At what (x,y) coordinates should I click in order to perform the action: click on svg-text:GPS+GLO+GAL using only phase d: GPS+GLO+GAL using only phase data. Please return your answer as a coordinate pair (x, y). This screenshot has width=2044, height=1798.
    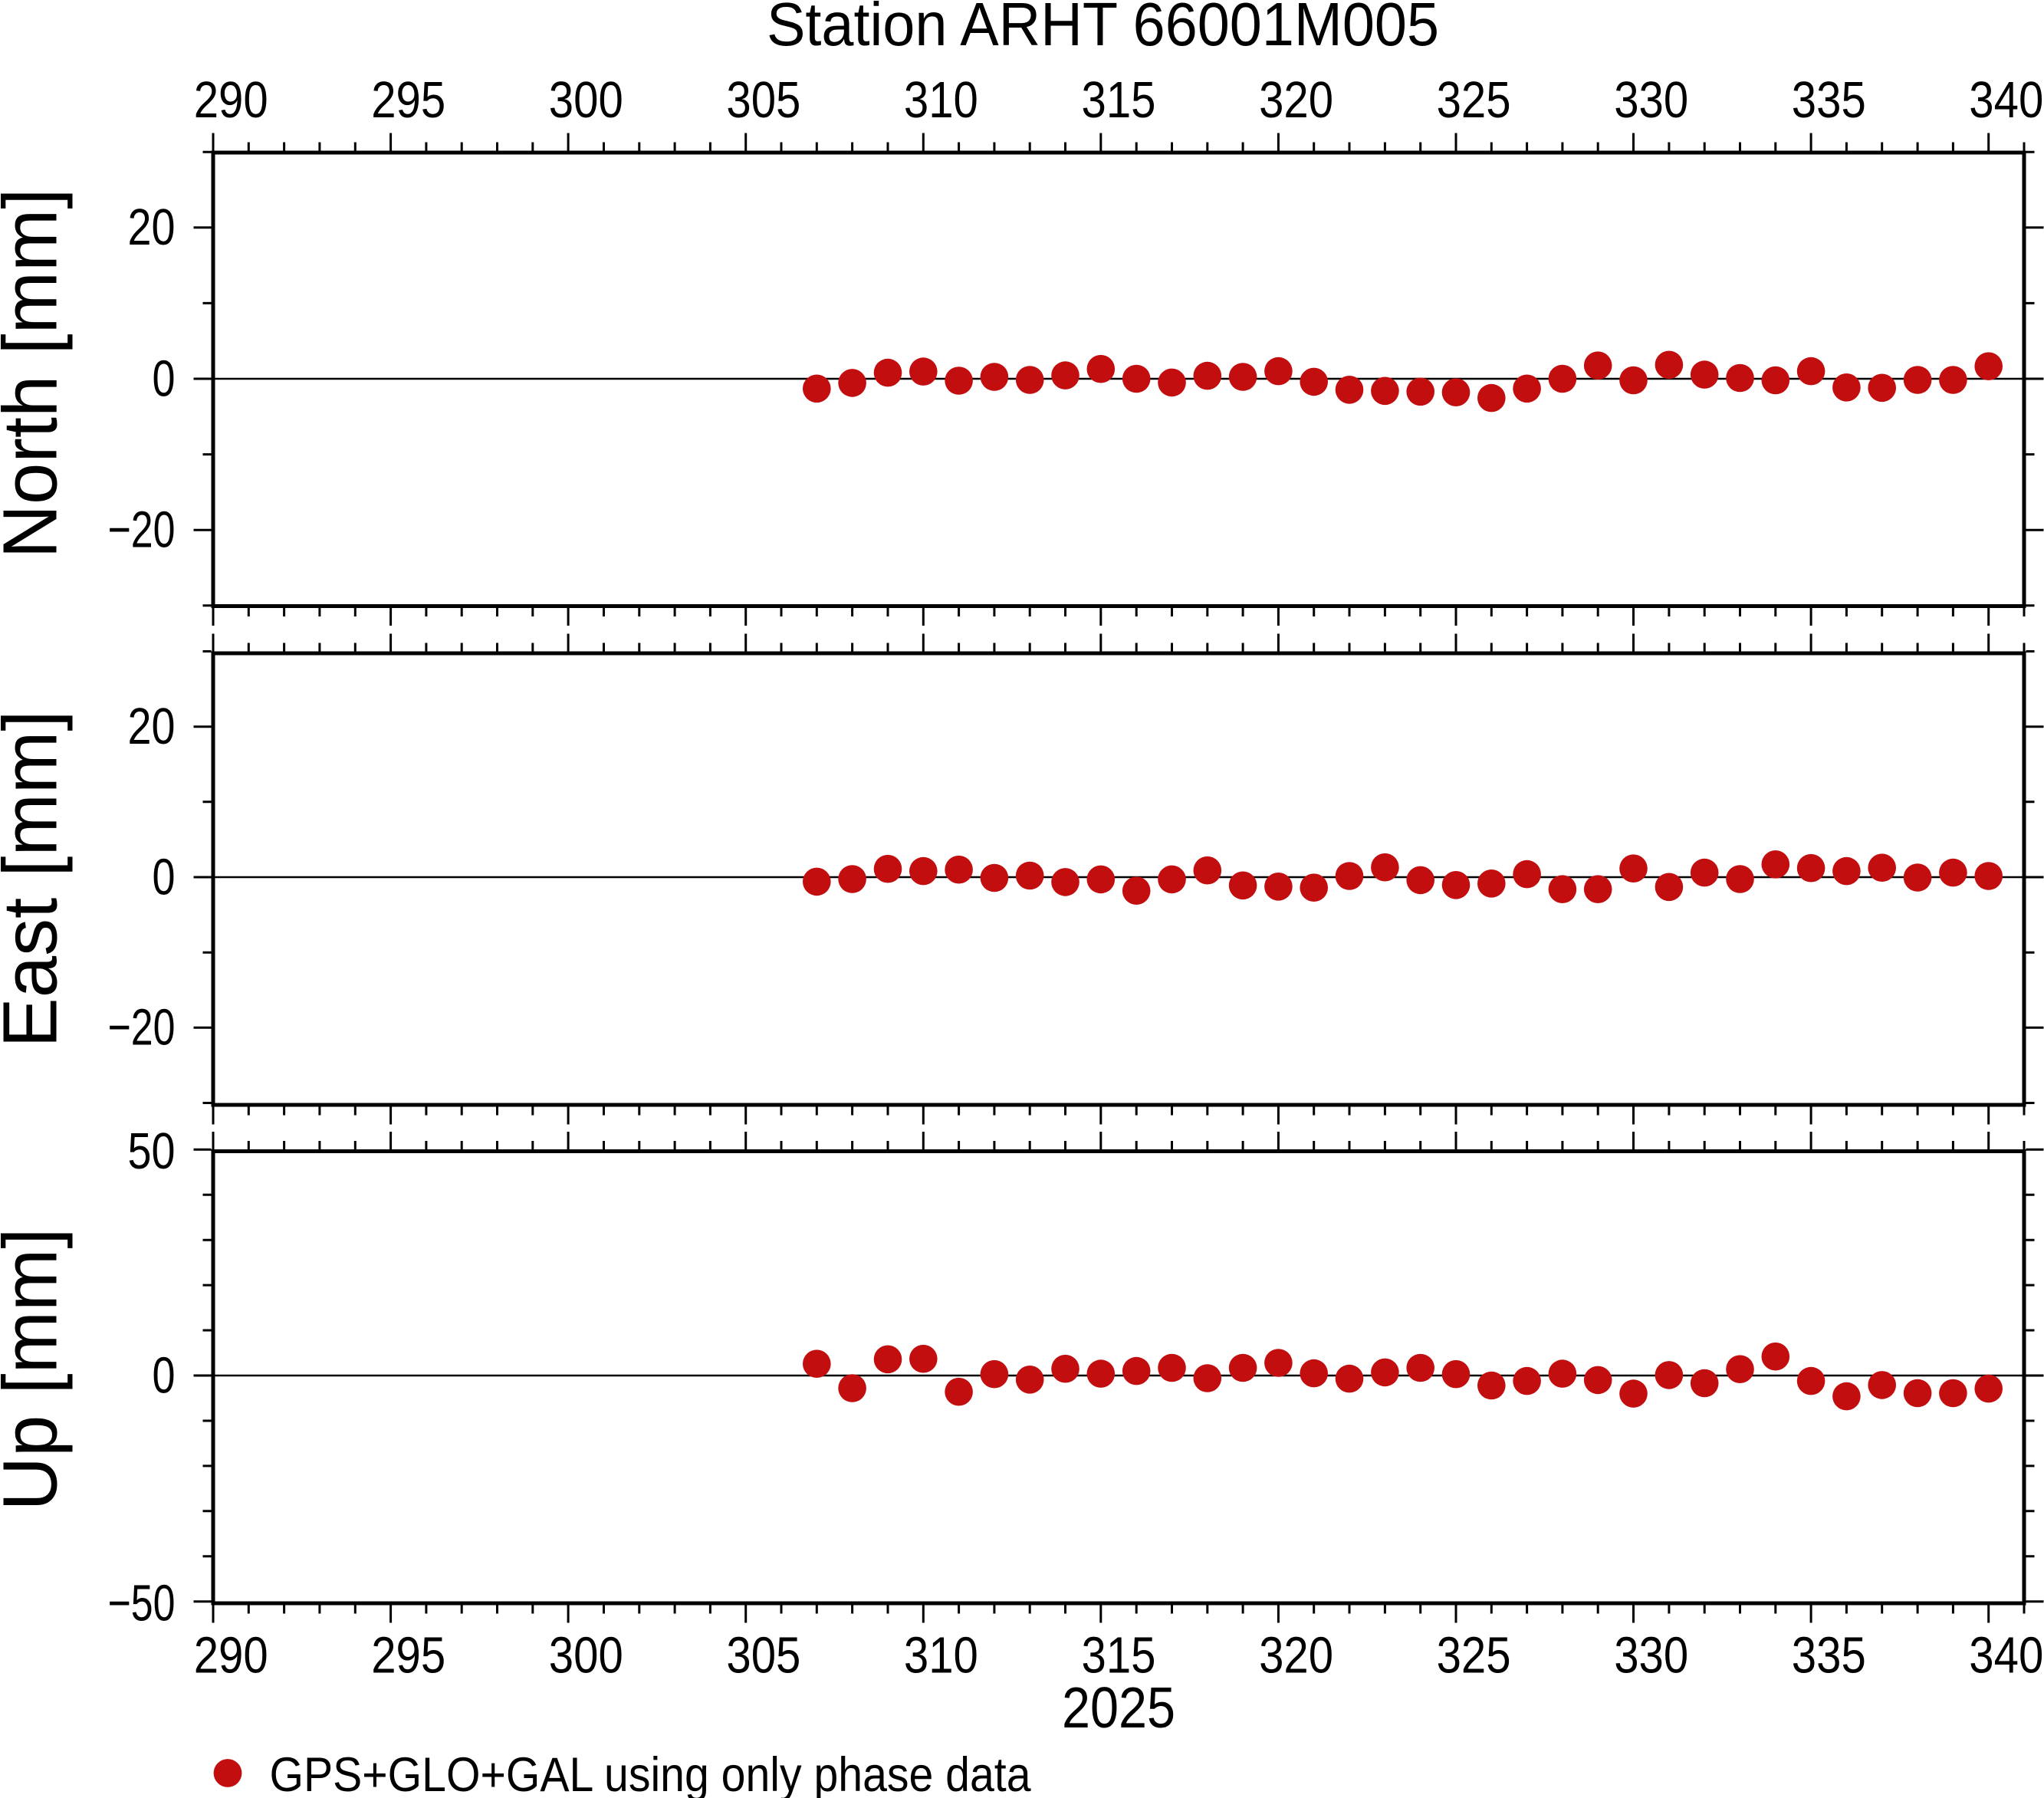
    Looking at the image, I should click on (651, 1773).